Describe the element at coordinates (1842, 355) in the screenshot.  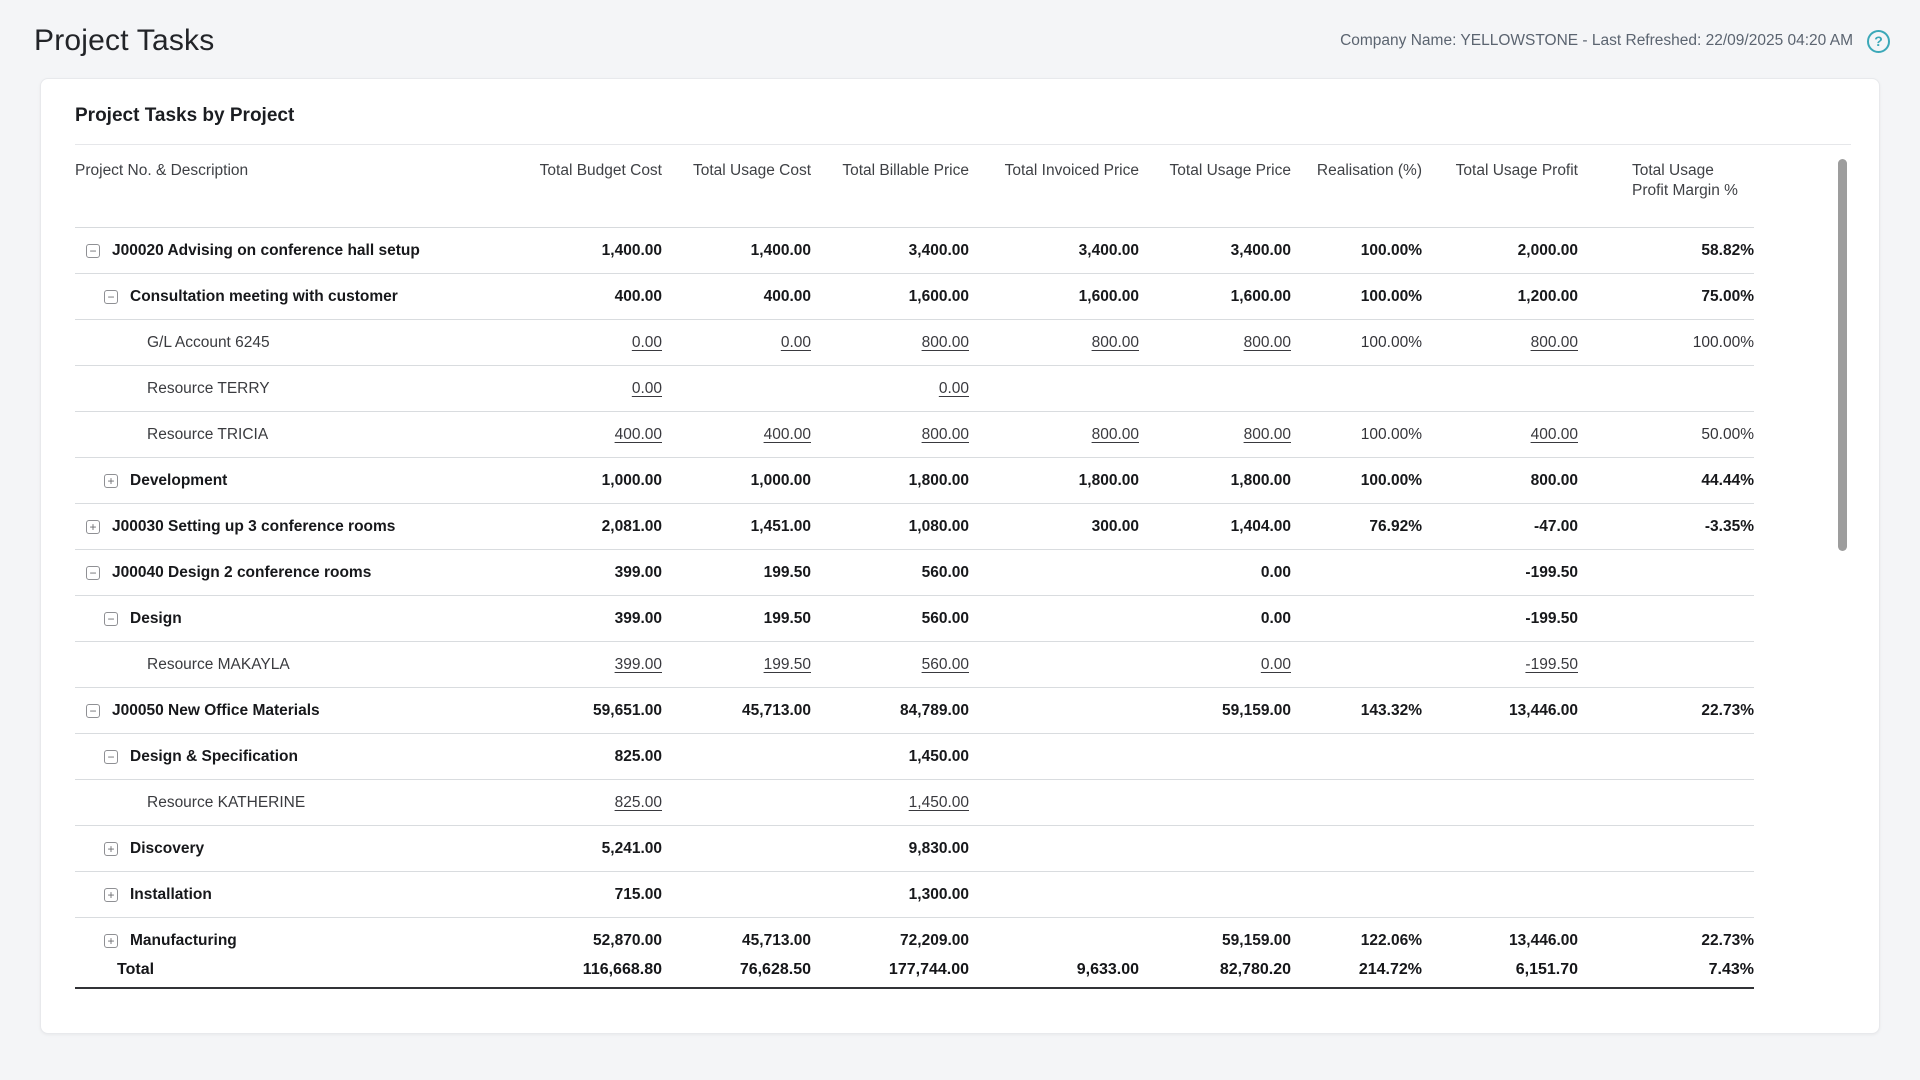
I see `vertical-scrollbar-thumb` at that location.